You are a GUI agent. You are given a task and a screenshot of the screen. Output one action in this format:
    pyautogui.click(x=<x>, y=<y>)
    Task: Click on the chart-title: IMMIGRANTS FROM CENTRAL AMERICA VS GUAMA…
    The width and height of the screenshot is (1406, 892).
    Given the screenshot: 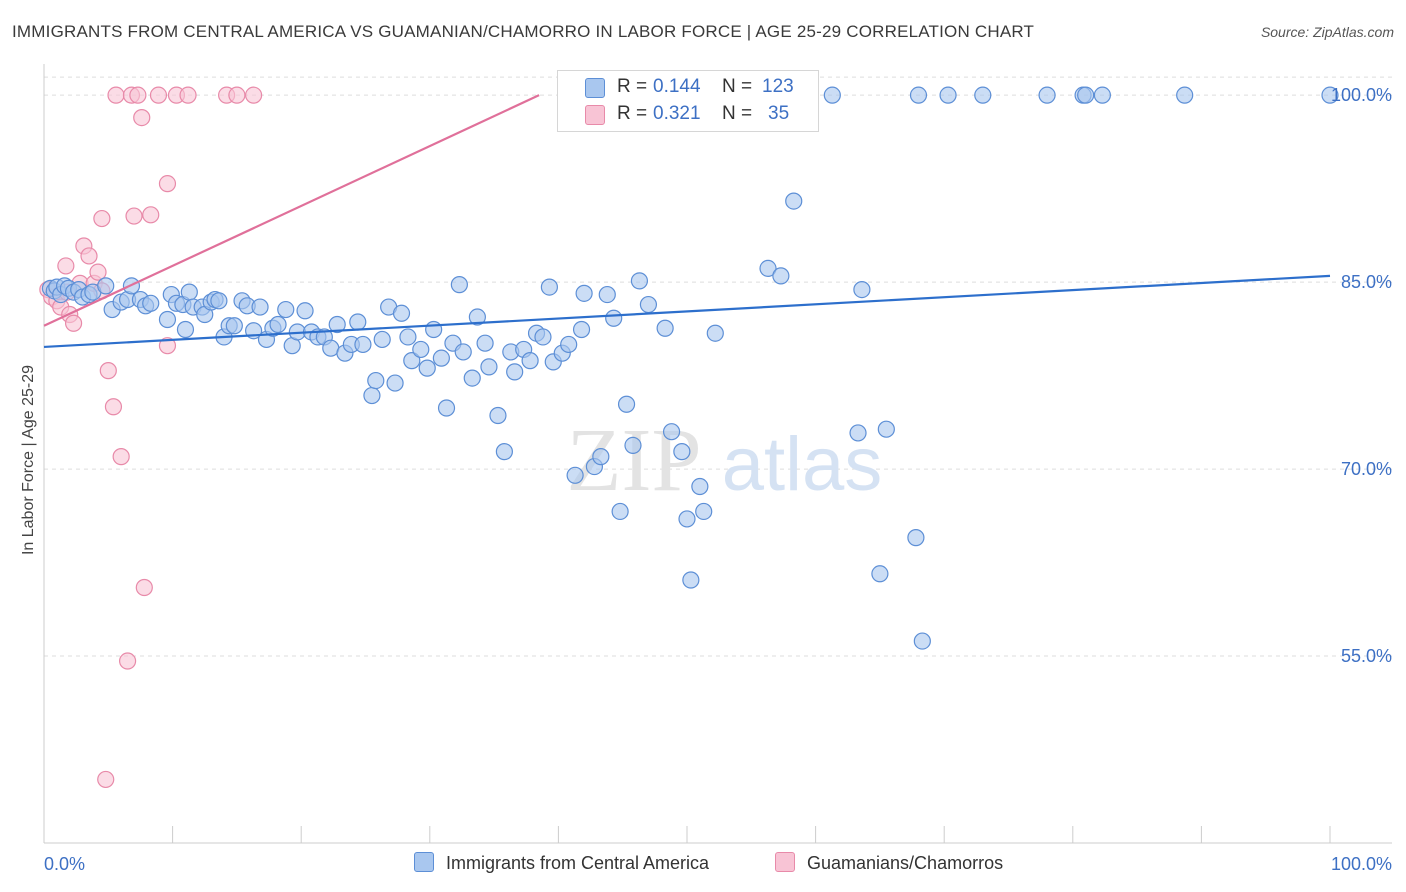 What is the action you would take?
    pyautogui.click(x=523, y=31)
    